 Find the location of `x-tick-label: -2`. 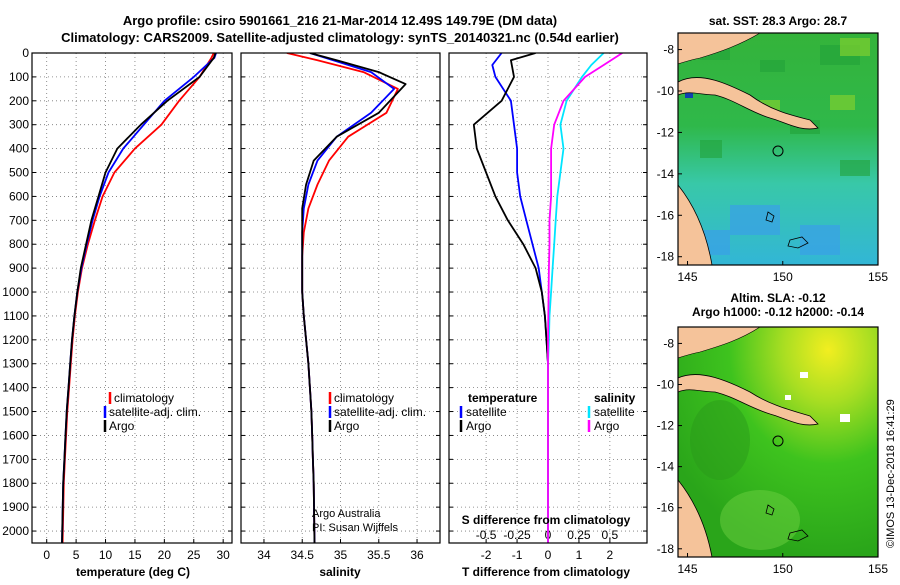

x-tick-label: -2 is located at coordinates (486, 555).